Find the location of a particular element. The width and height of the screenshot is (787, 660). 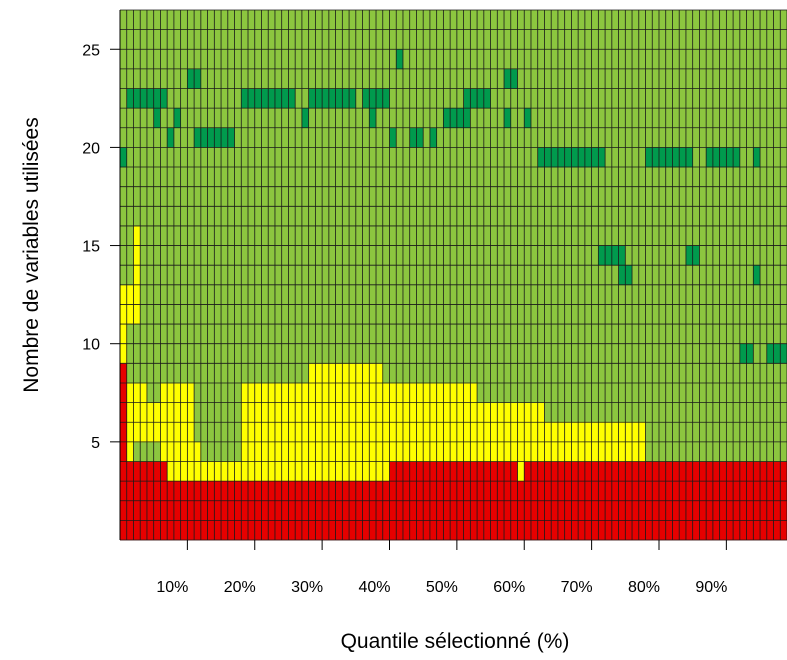

y-axis-ticks: 5 10 15 20 25 is located at coordinates (101, 247).